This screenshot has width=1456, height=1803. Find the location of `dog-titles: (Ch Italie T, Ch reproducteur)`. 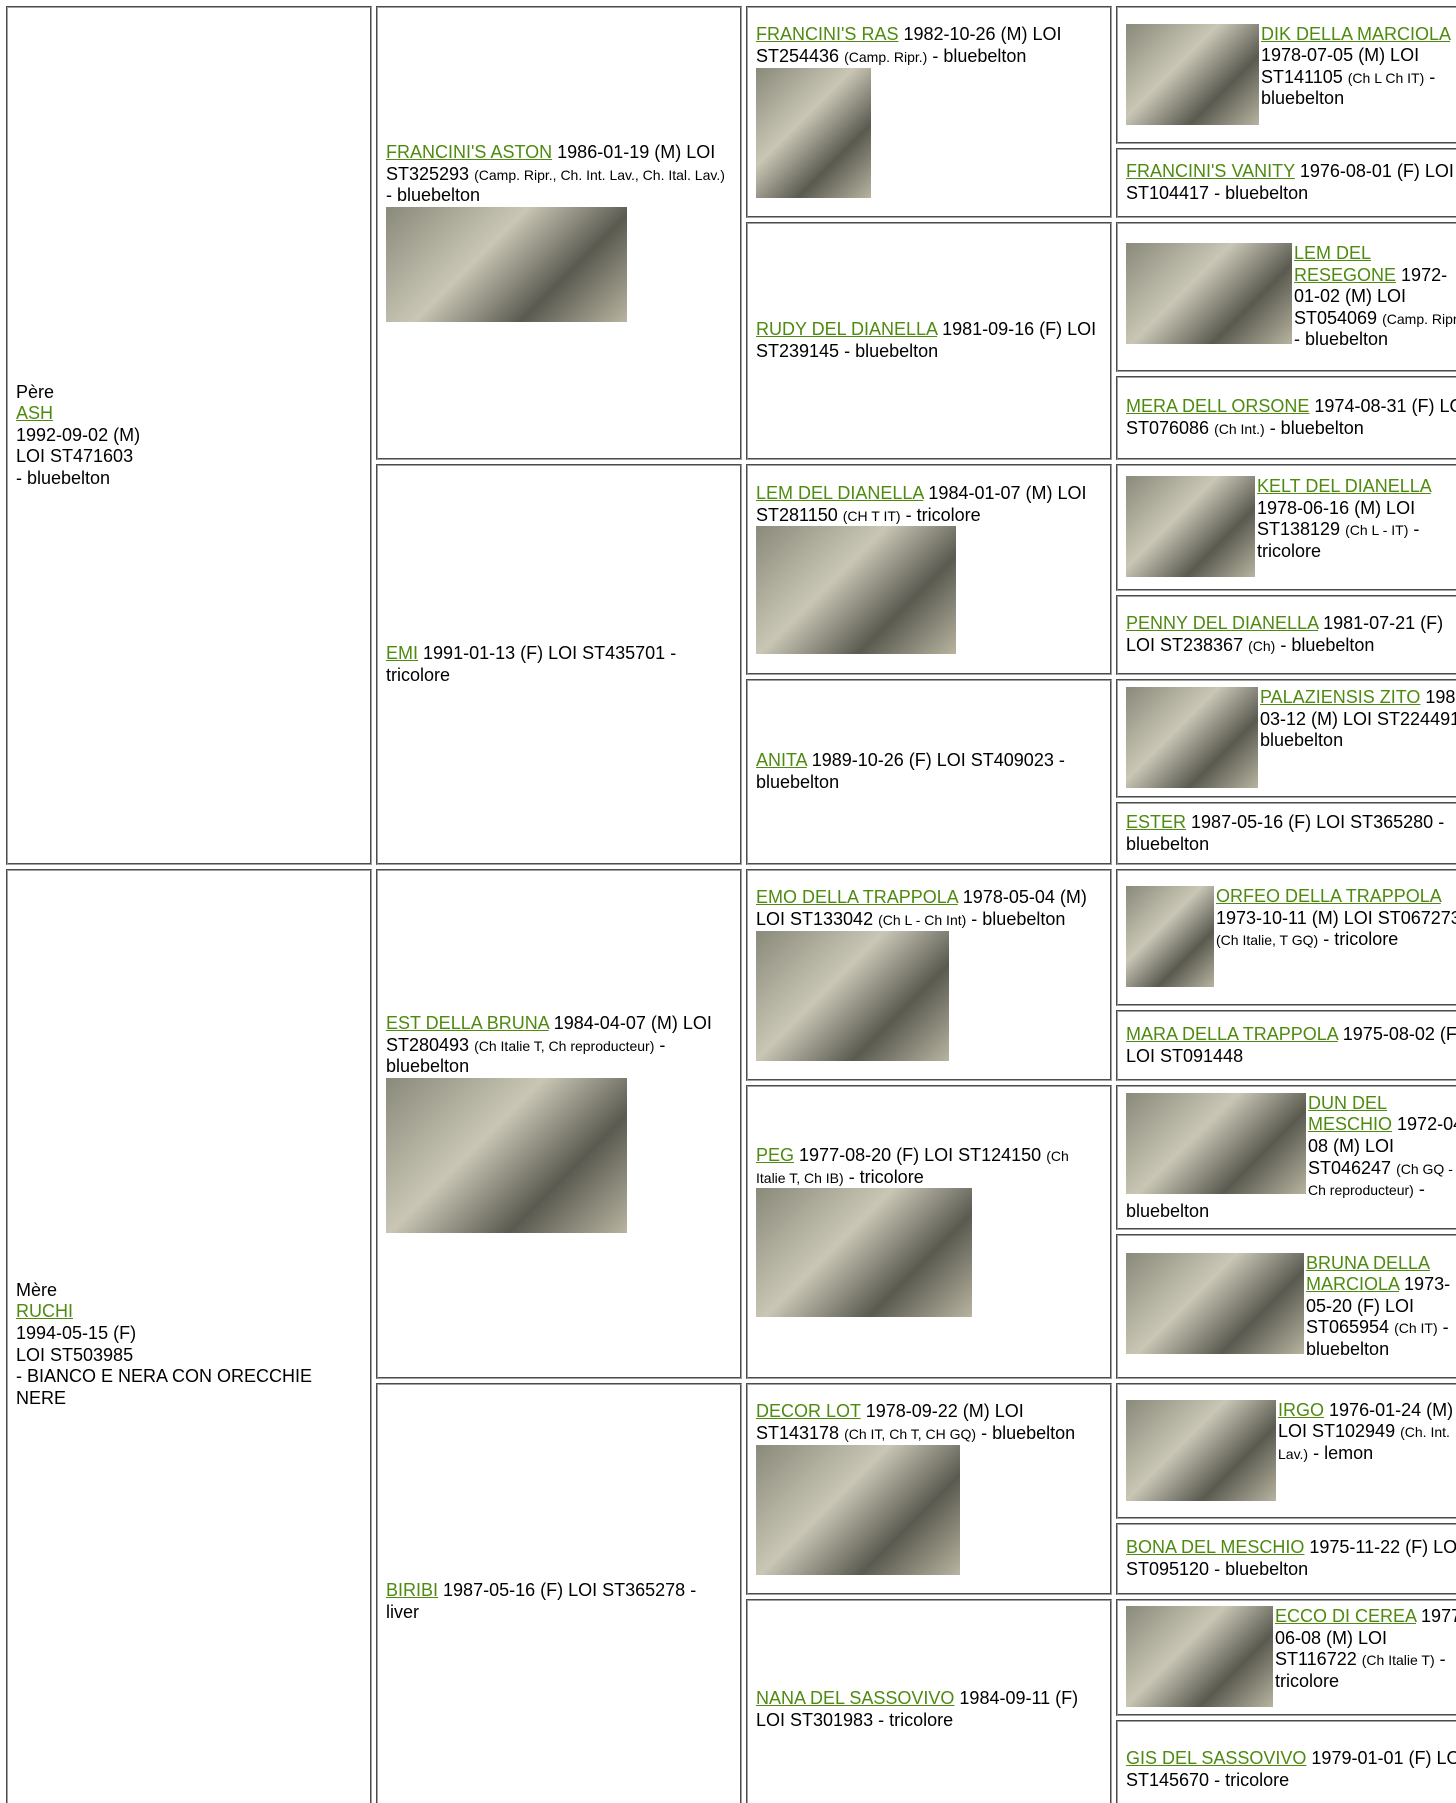

dog-titles: (Ch Italie T, Ch reproducteur) is located at coordinates (564, 1045).